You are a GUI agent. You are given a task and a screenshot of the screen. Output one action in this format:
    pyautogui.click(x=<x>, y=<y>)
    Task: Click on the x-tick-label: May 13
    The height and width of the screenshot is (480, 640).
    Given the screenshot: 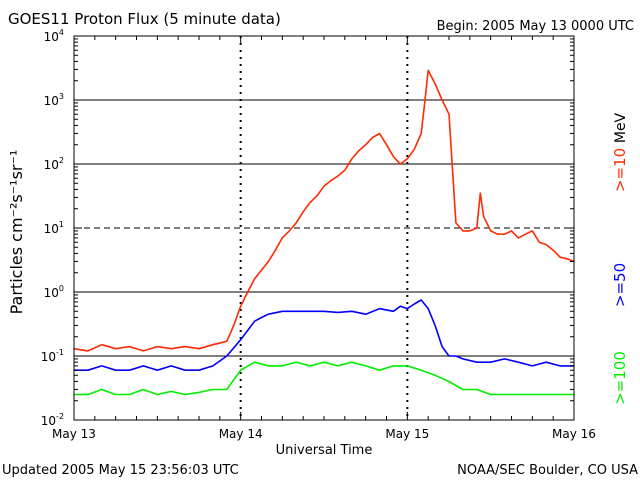 What is the action you would take?
    pyautogui.click(x=74, y=434)
    